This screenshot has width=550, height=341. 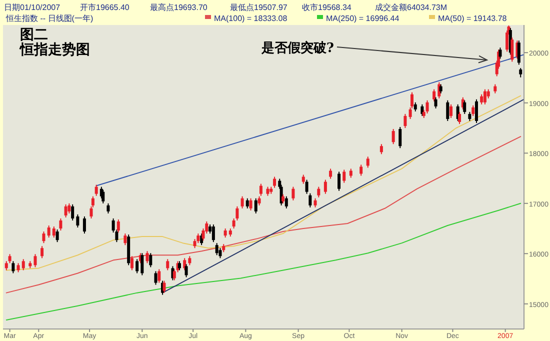 I want to click on legend-item: MA(250) = 16996.44, so click(x=358, y=18).